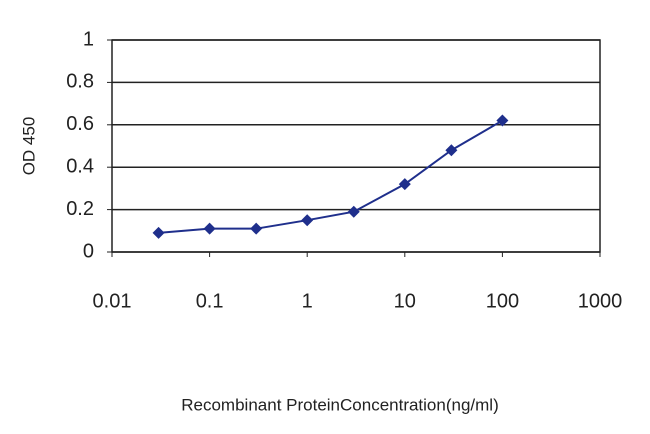  Describe the element at coordinates (307, 301) in the screenshot. I see `x-tick-label: 1` at that location.